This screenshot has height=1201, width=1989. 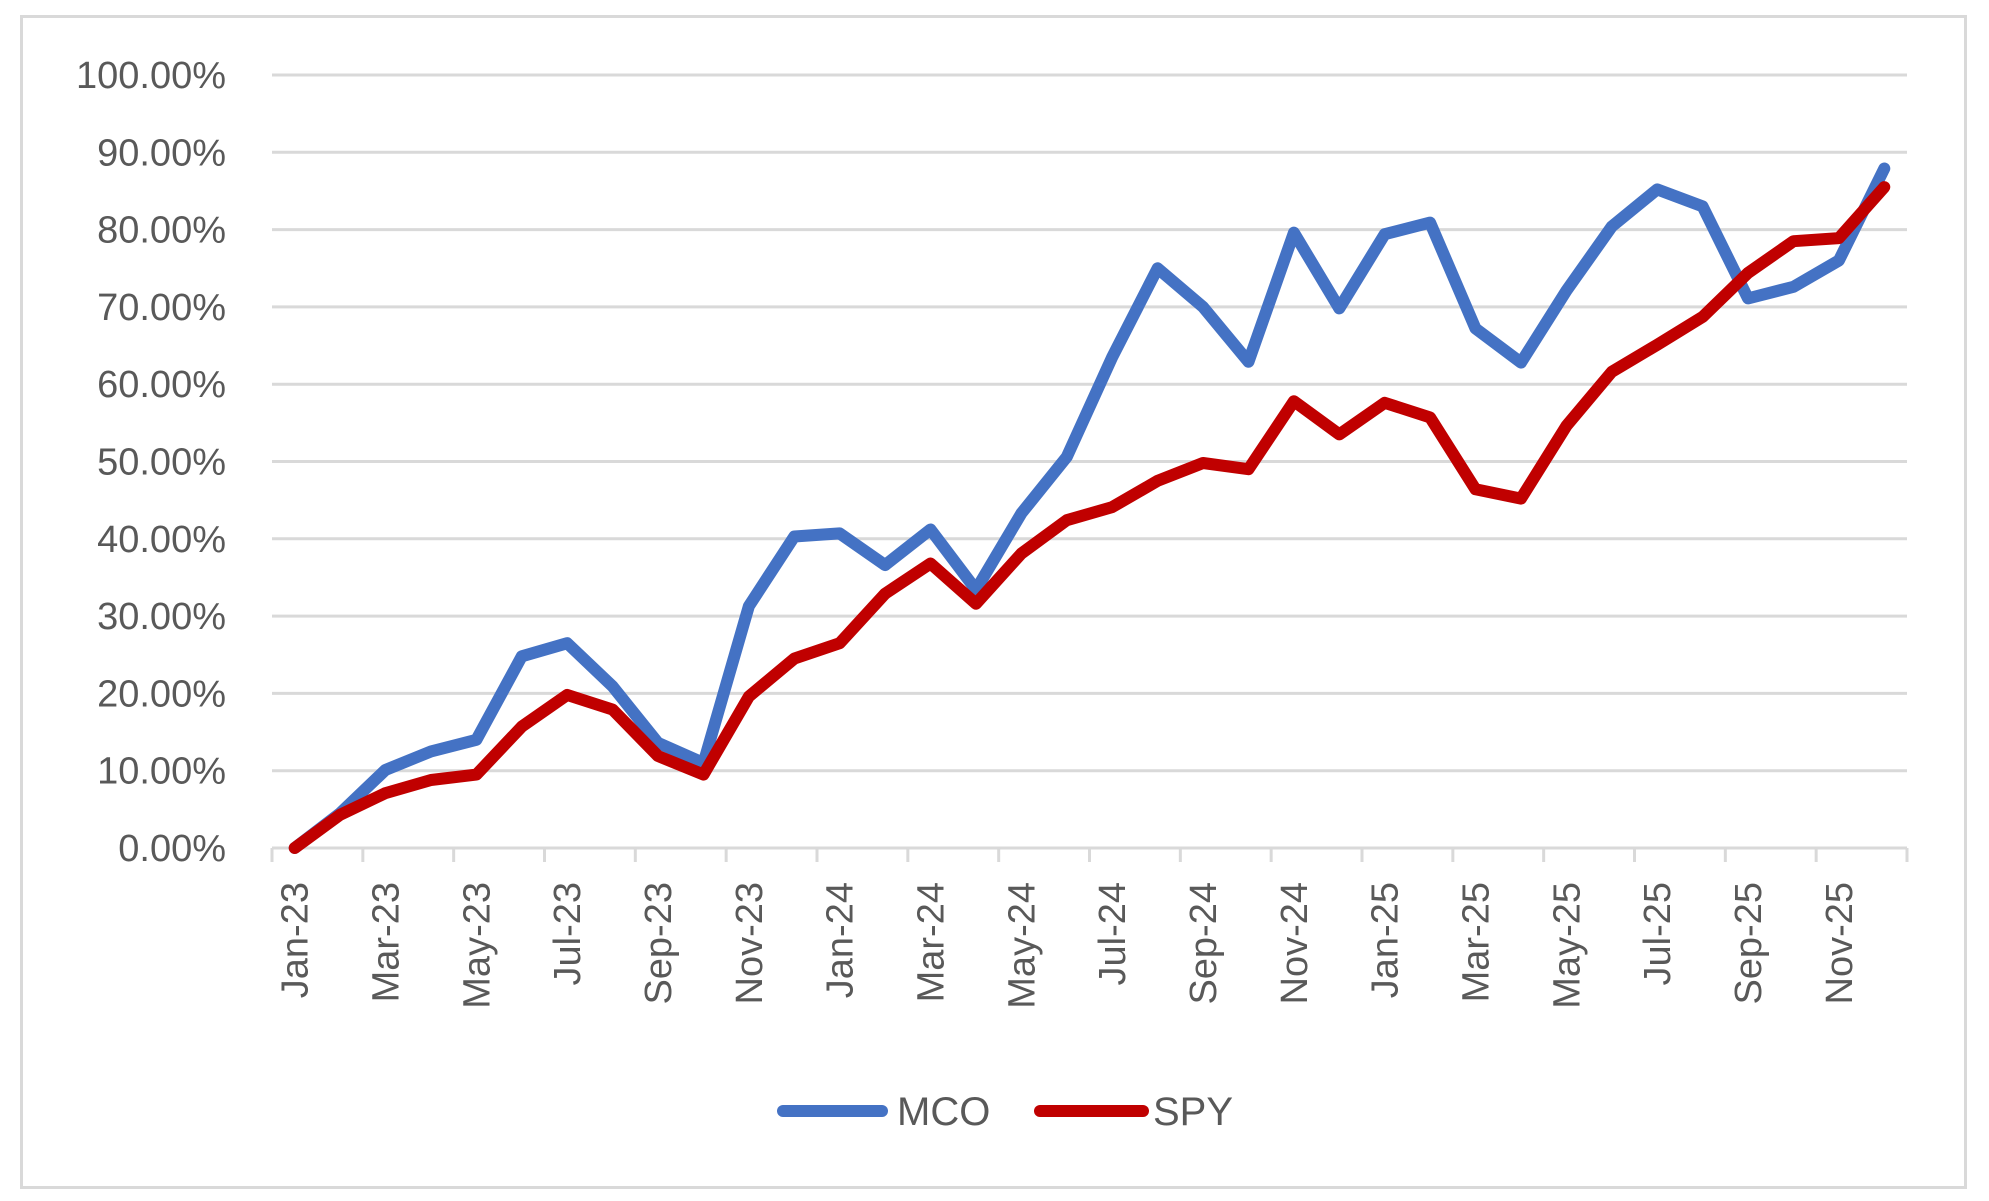 What do you see at coordinates (161, 617) in the screenshot?
I see `y-tick-label: 30.00%` at bounding box center [161, 617].